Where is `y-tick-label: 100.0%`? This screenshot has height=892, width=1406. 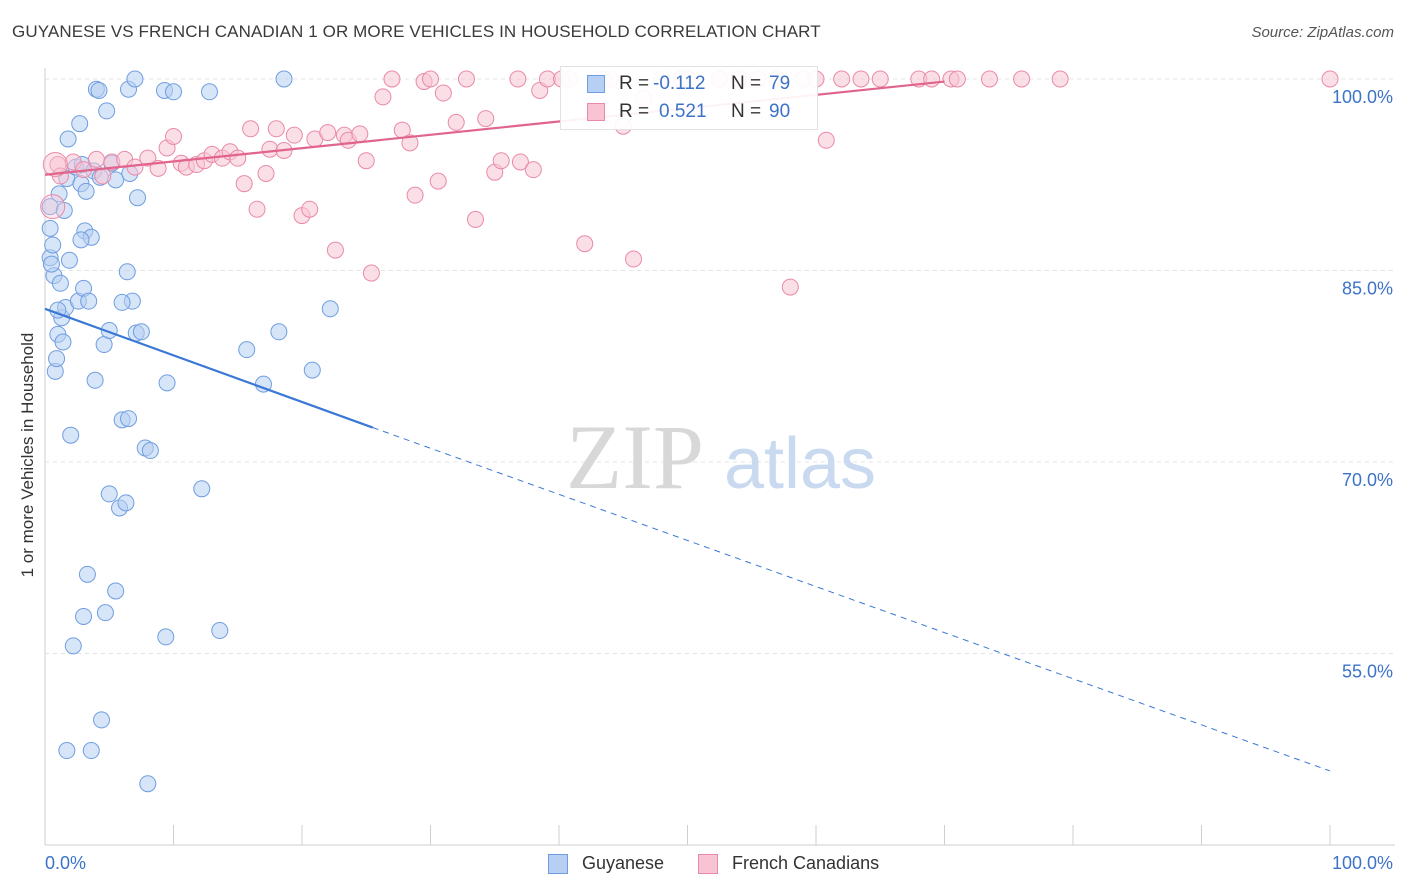
y-tick-label: 100.0% is located at coordinates (1362, 97).